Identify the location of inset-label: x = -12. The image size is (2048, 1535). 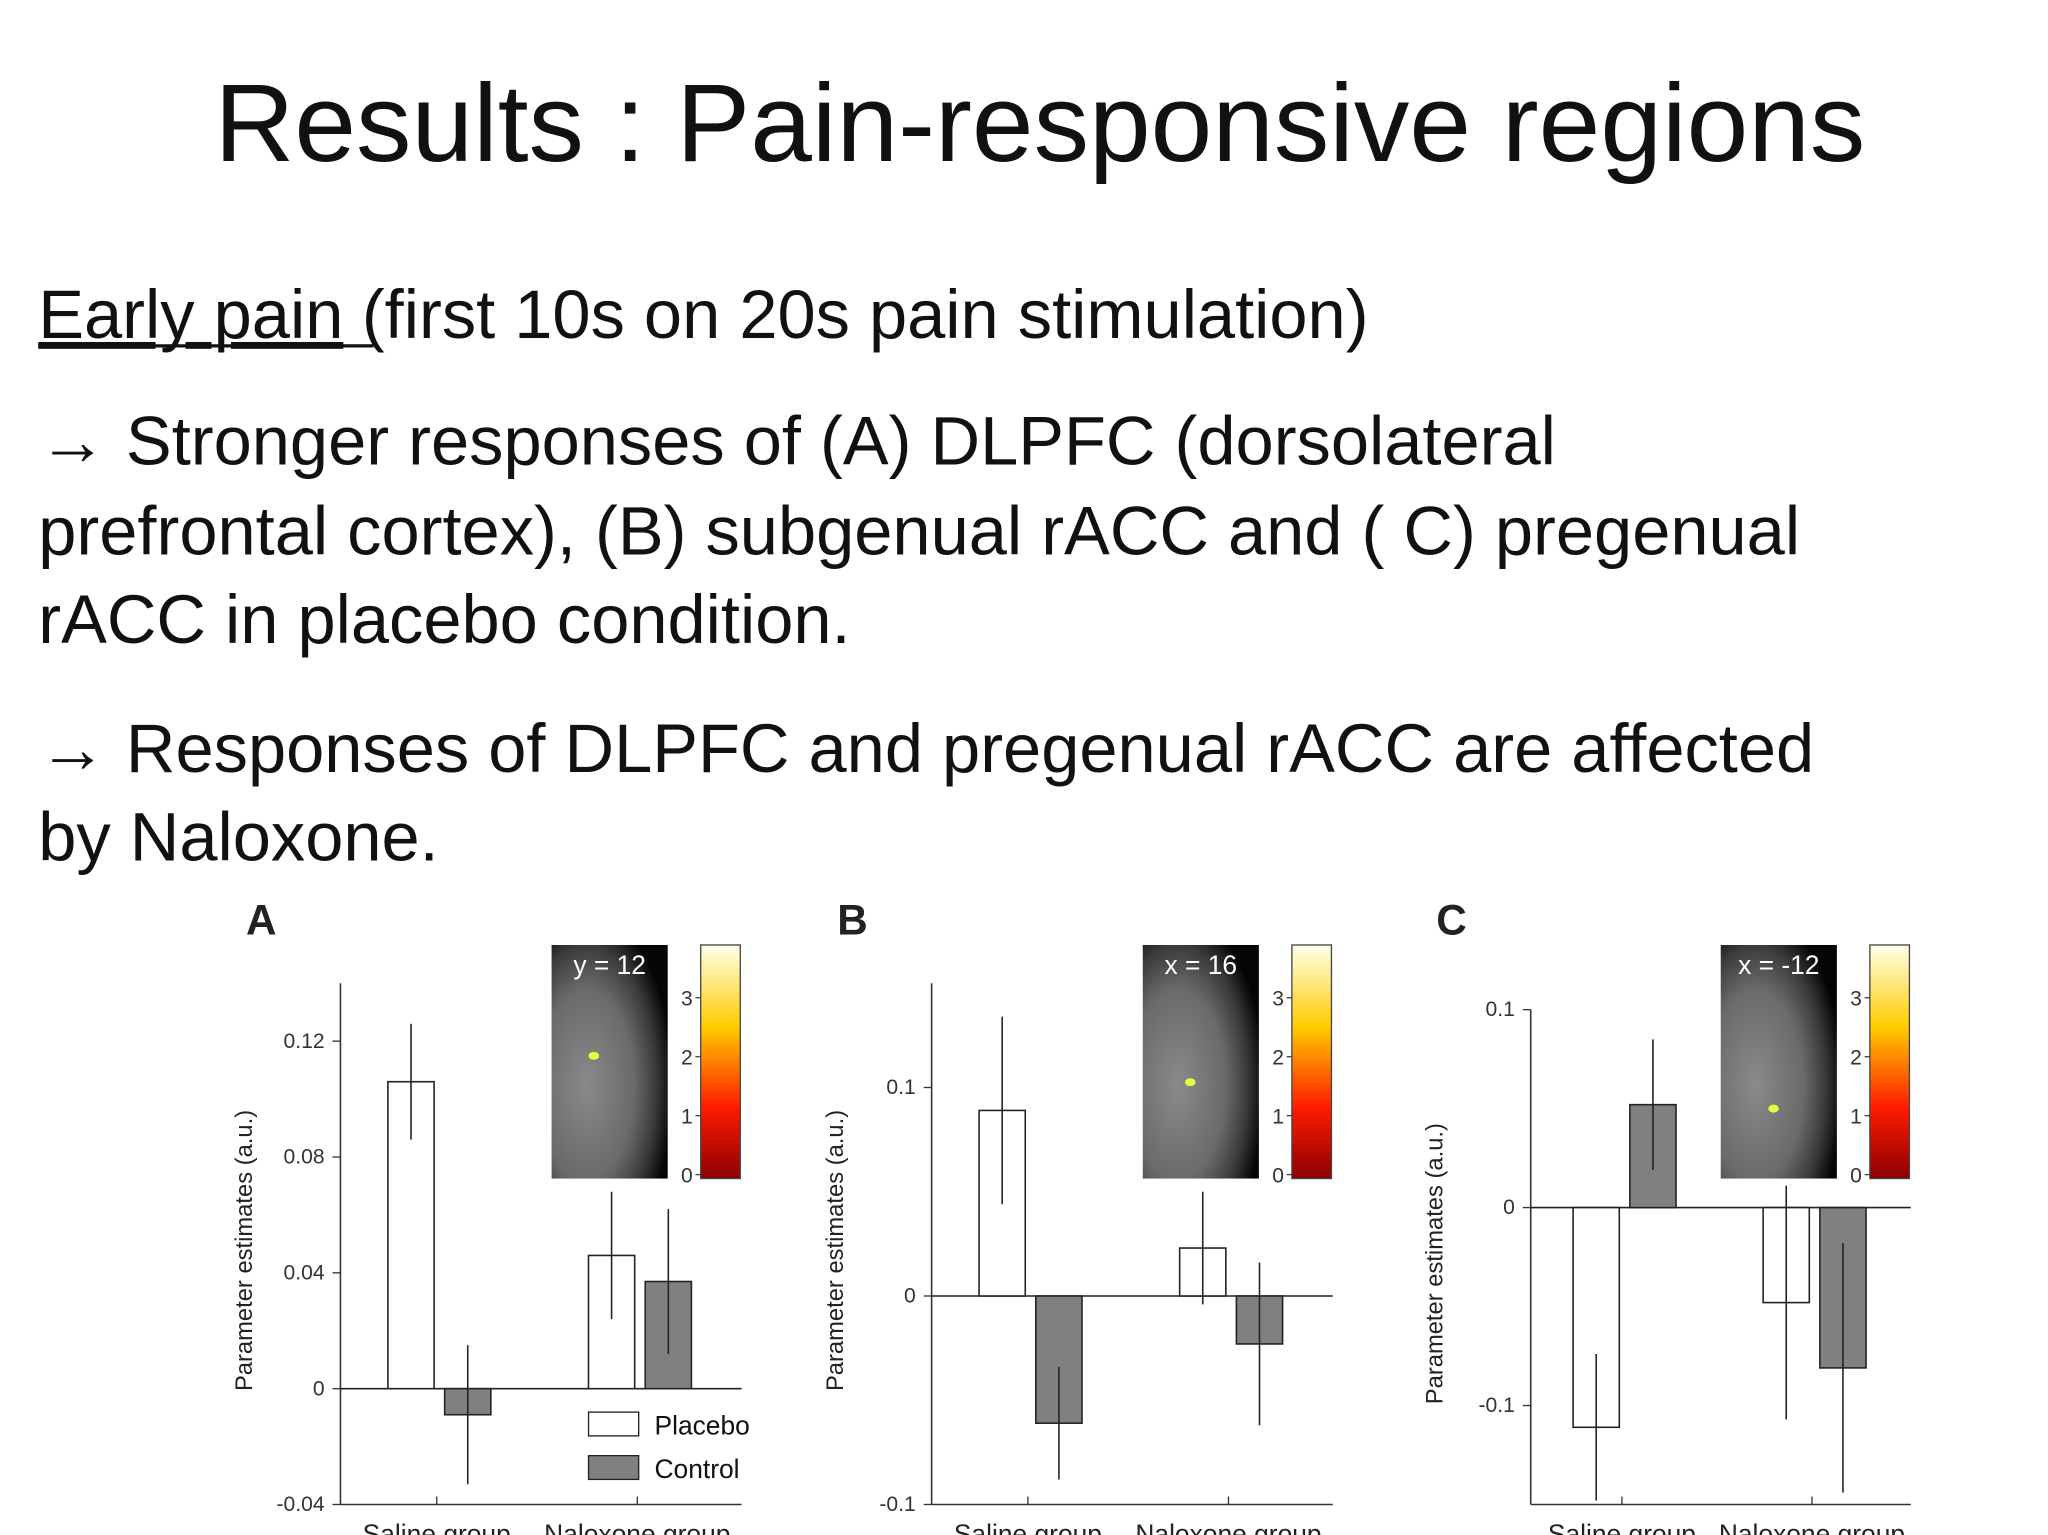
(1778, 965).